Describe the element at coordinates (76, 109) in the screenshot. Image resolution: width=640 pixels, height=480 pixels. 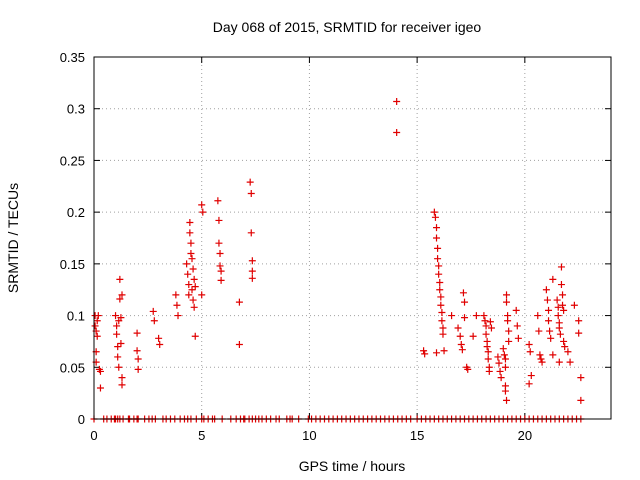
I see `y-tick-label: 0.3` at that location.